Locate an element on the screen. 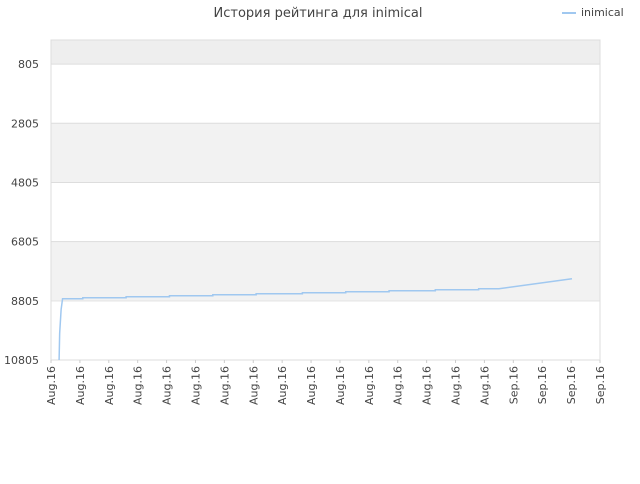  chart-title: История рейтинга для inimical is located at coordinates (318, 13).